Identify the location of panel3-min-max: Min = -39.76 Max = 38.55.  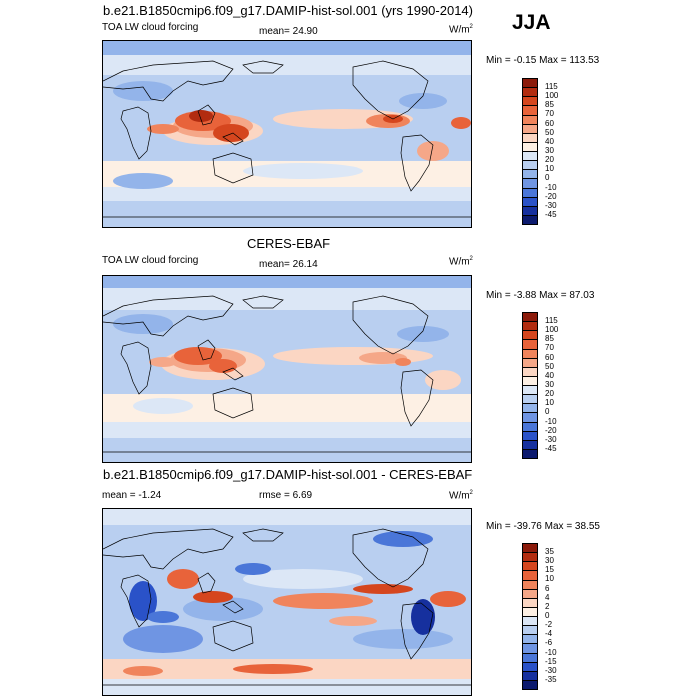
(543, 526).